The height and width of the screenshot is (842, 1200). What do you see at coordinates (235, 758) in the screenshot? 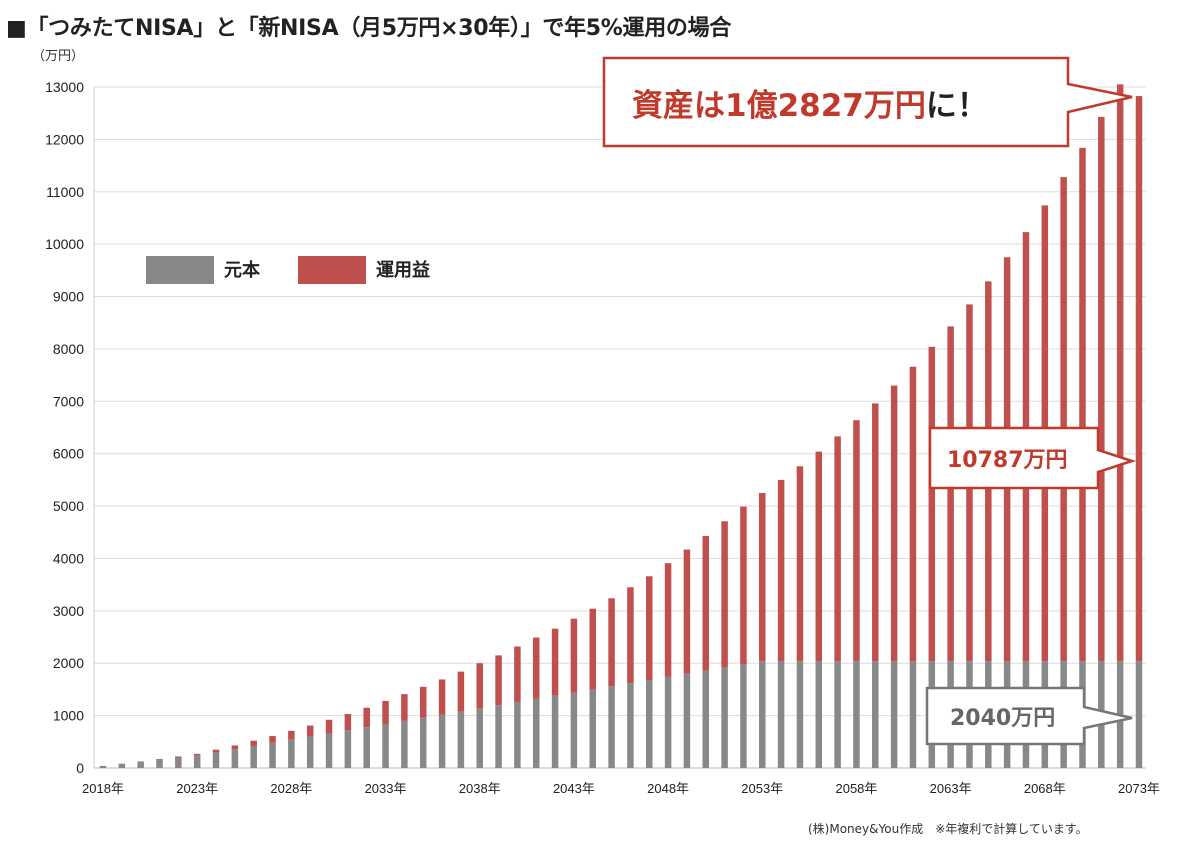
I see `bar-principal-2025` at bounding box center [235, 758].